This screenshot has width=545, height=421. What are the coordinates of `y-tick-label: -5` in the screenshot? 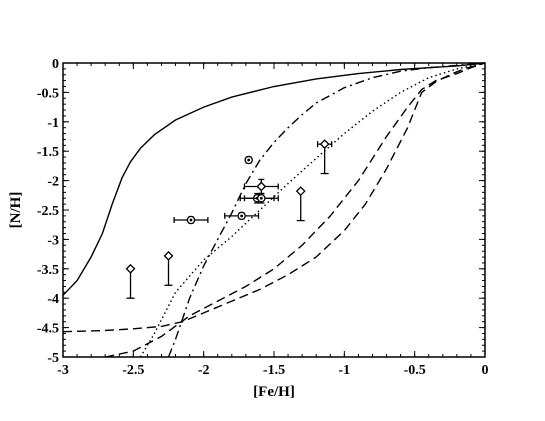 It's located at (53, 358).